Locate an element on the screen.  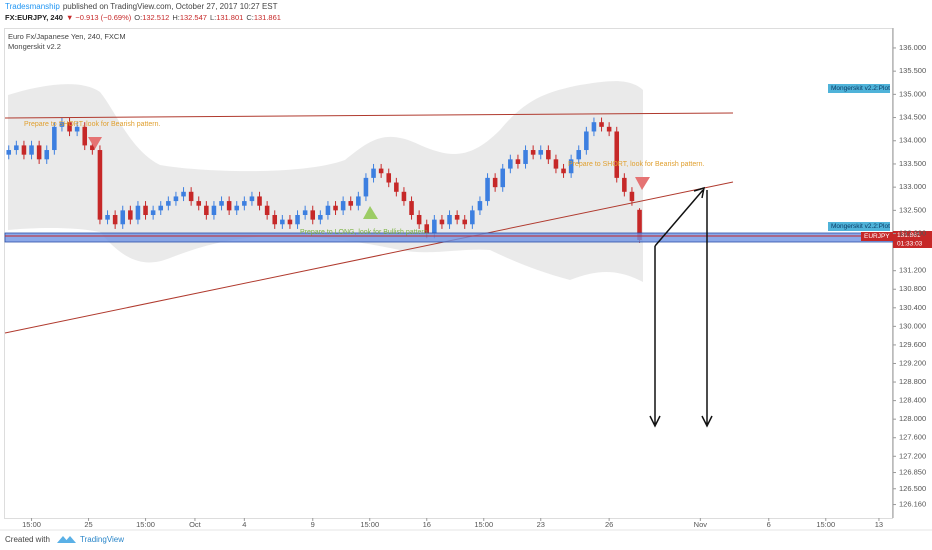
sell-signal is located at coordinates (642, 183).